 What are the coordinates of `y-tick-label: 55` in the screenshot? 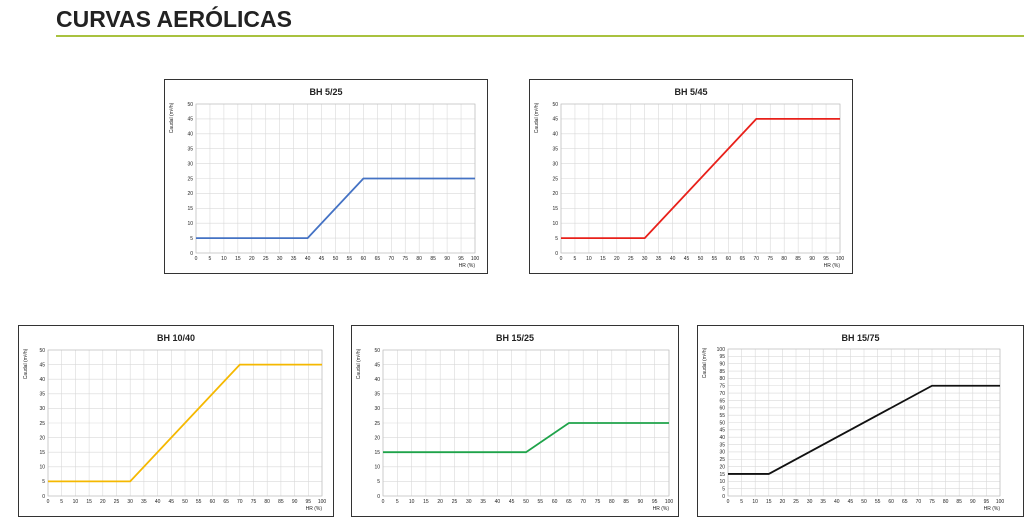 It's located at (722, 416).